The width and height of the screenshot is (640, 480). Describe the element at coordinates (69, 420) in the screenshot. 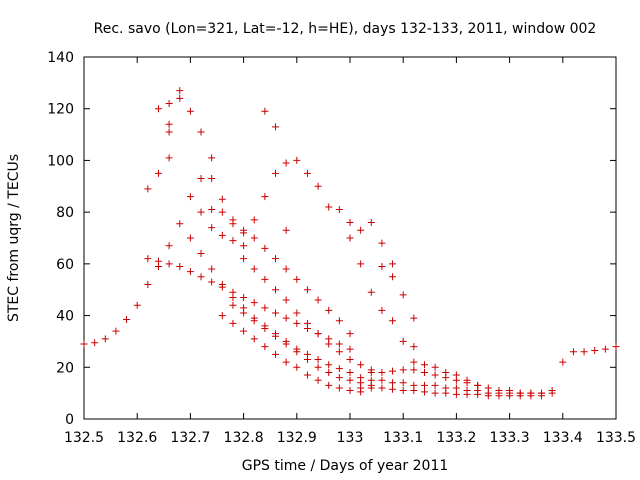

I see `y-tick-label: 0` at that location.